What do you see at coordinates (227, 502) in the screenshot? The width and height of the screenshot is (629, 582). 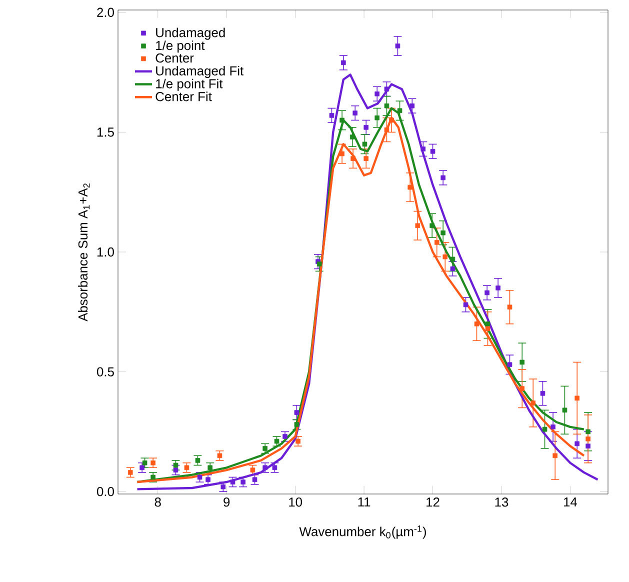 I see `x-tick-label: 9` at bounding box center [227, 502].